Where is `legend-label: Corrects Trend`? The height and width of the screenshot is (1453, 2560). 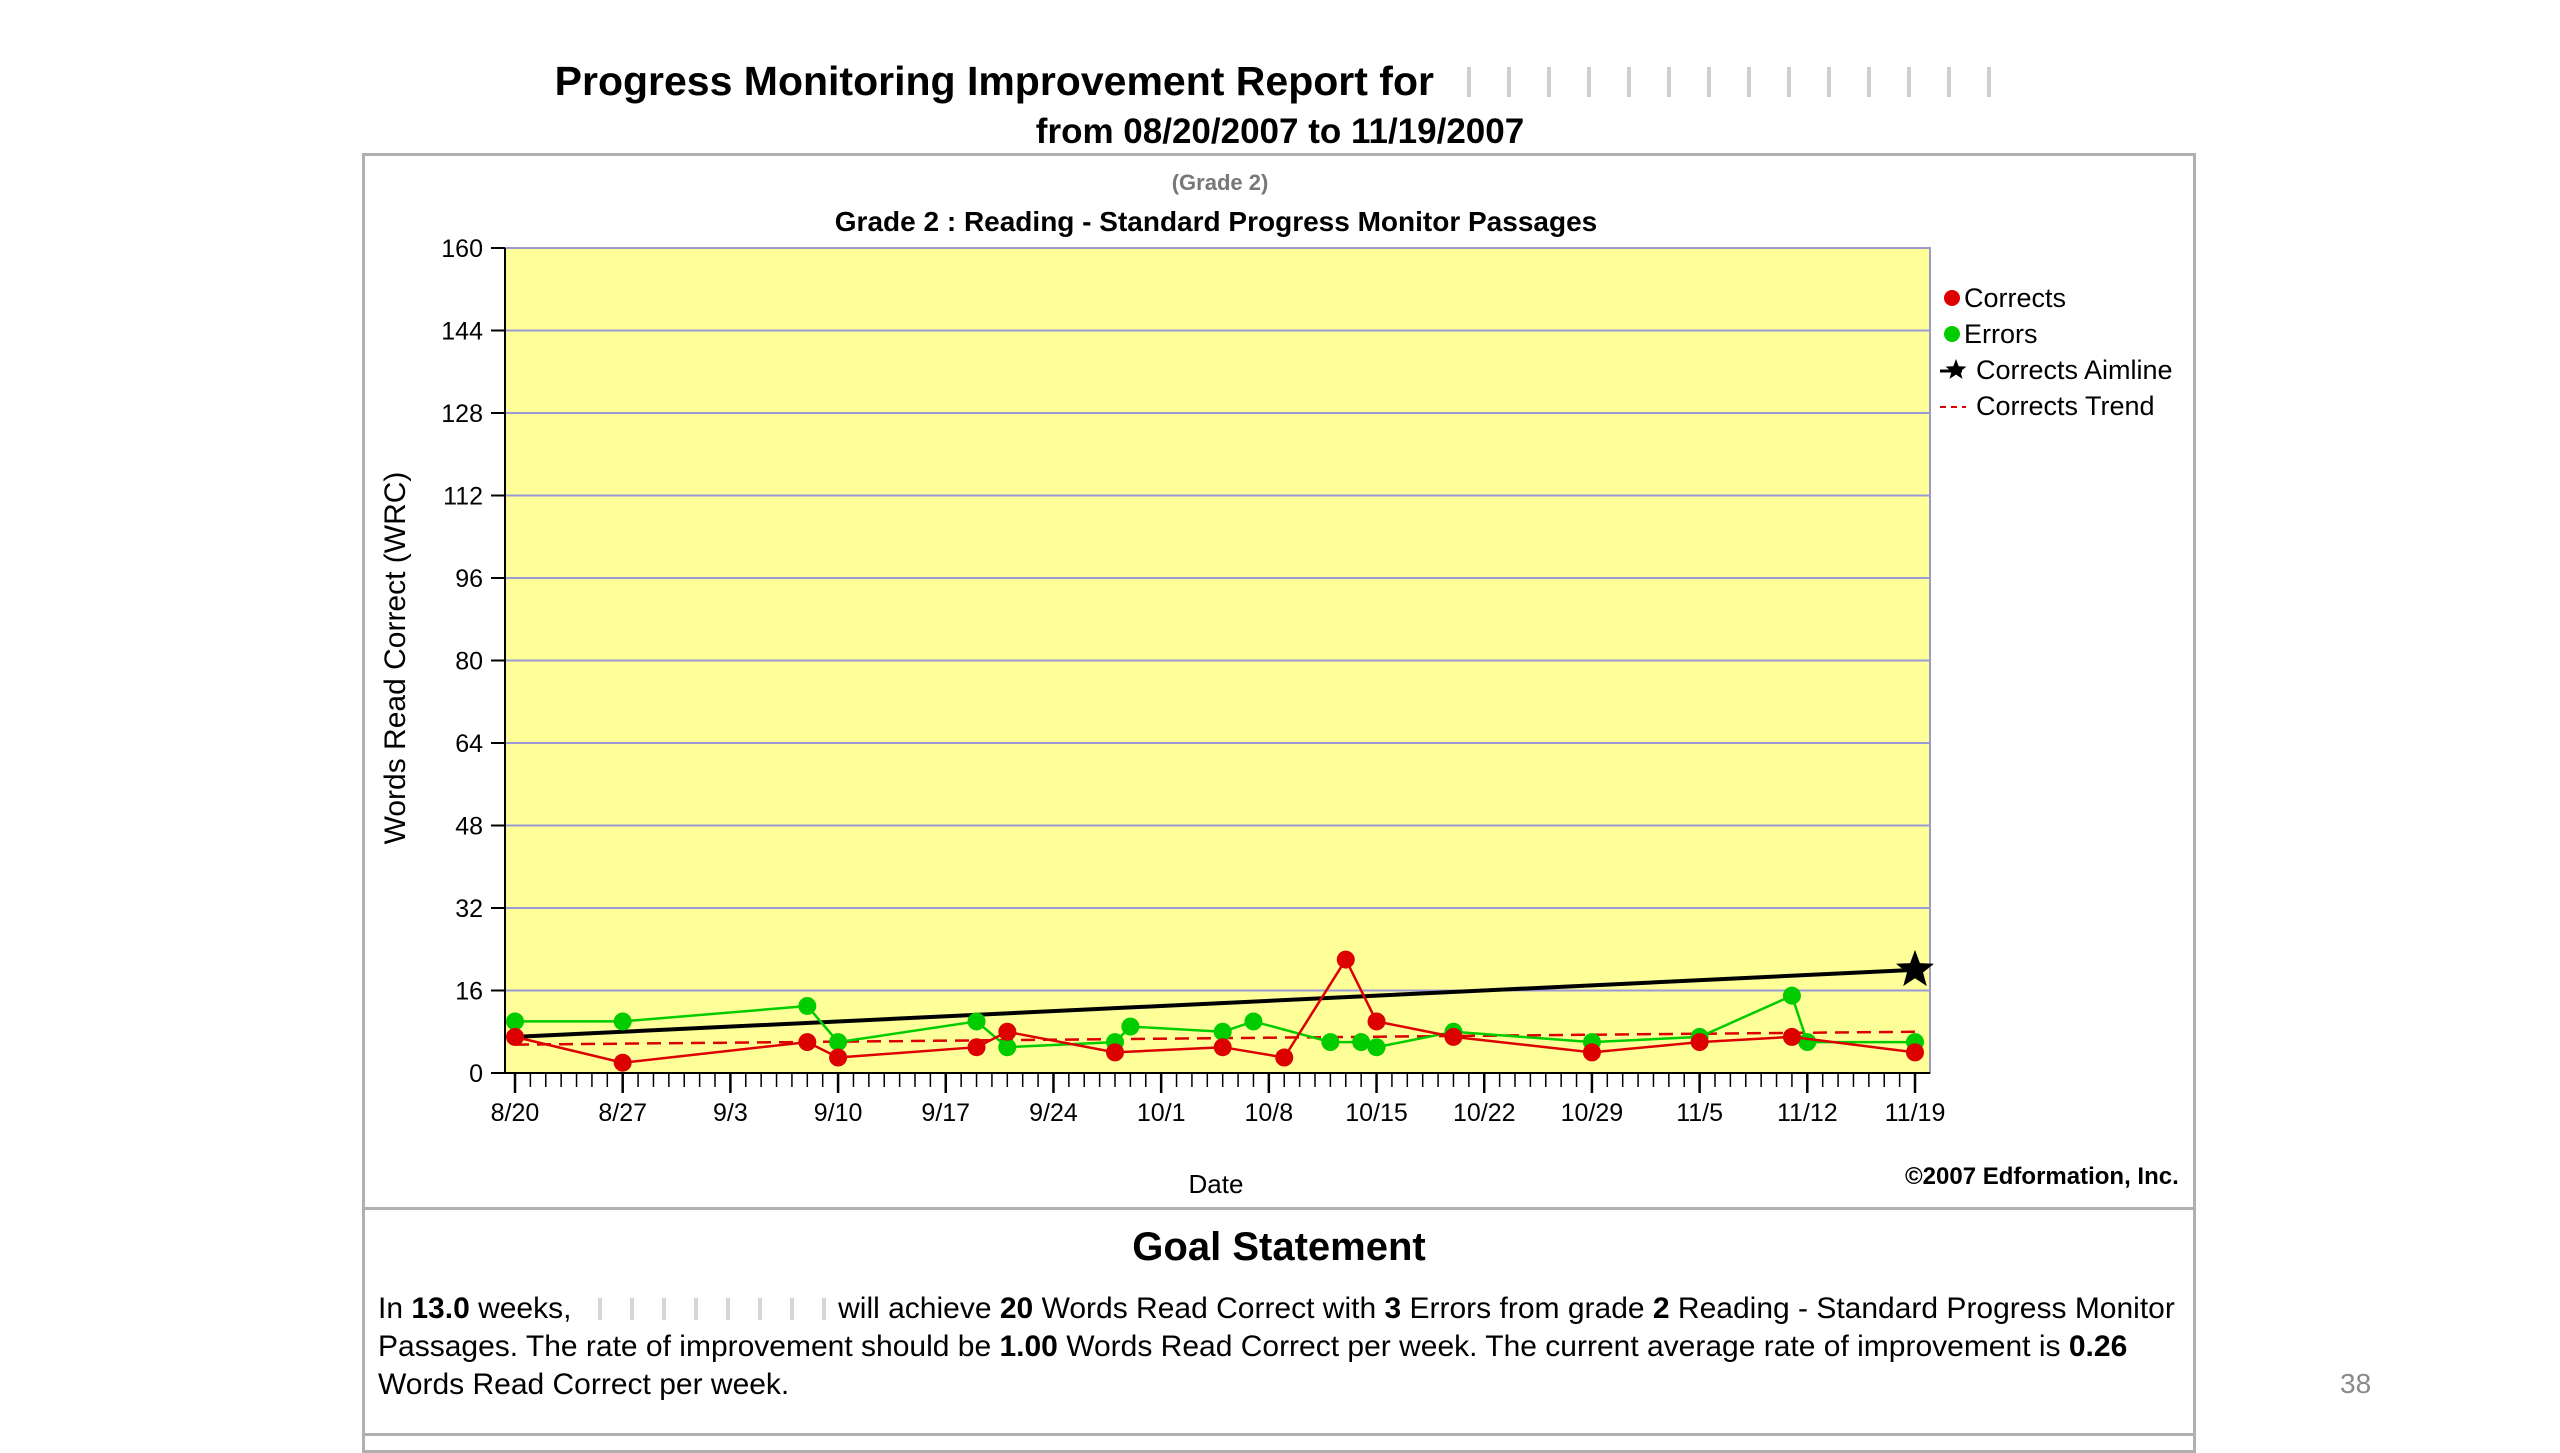
legend-label: Corrects Trend is located at coordinates (2065, 406).